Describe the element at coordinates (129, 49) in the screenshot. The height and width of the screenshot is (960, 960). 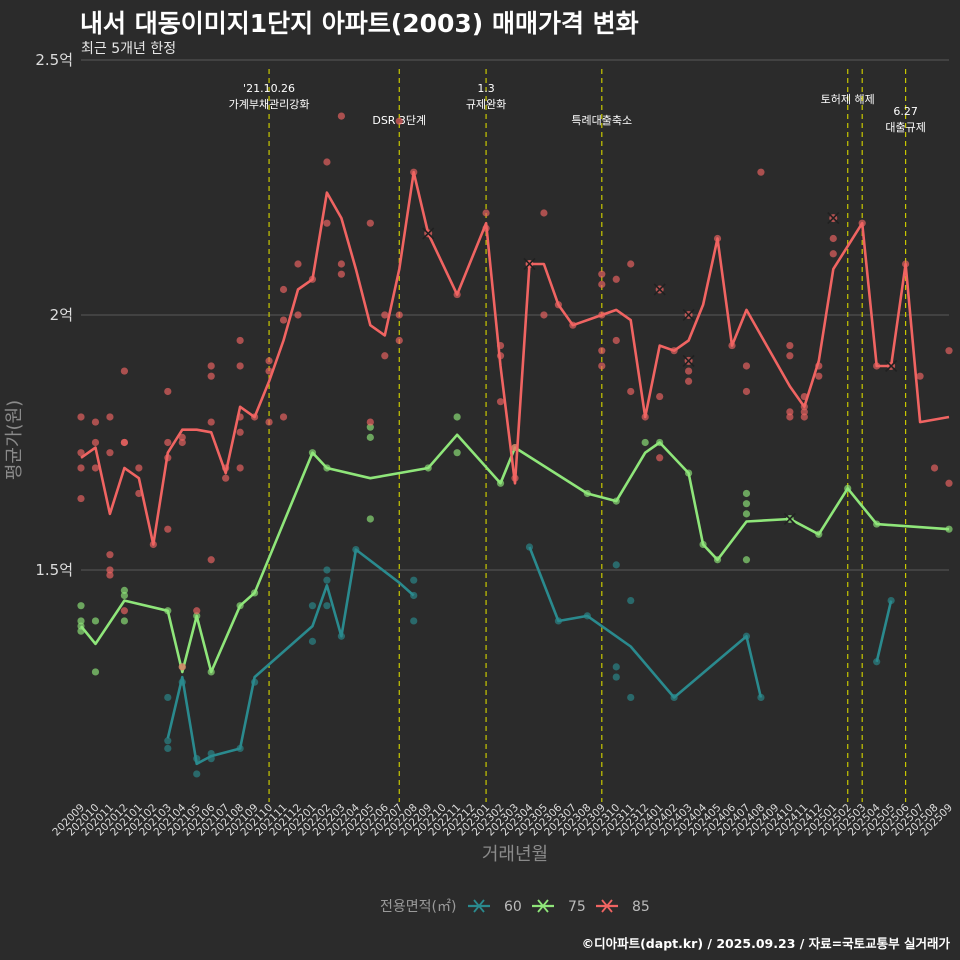
I see `chart-subtitle: 최근 5개년 한정` at that location.